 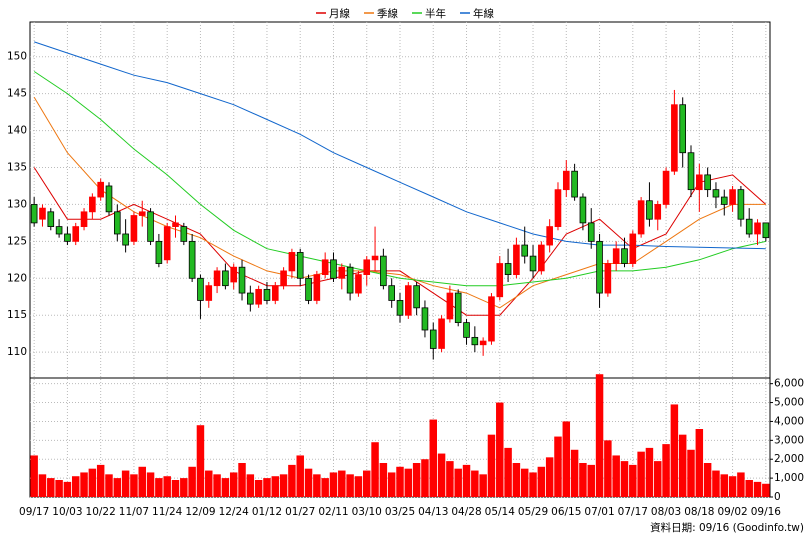 What do you see at coordinates (433, 512) in the screenshot?
I see `x-tick-label: 04/13` at bounding box center [433, 512].